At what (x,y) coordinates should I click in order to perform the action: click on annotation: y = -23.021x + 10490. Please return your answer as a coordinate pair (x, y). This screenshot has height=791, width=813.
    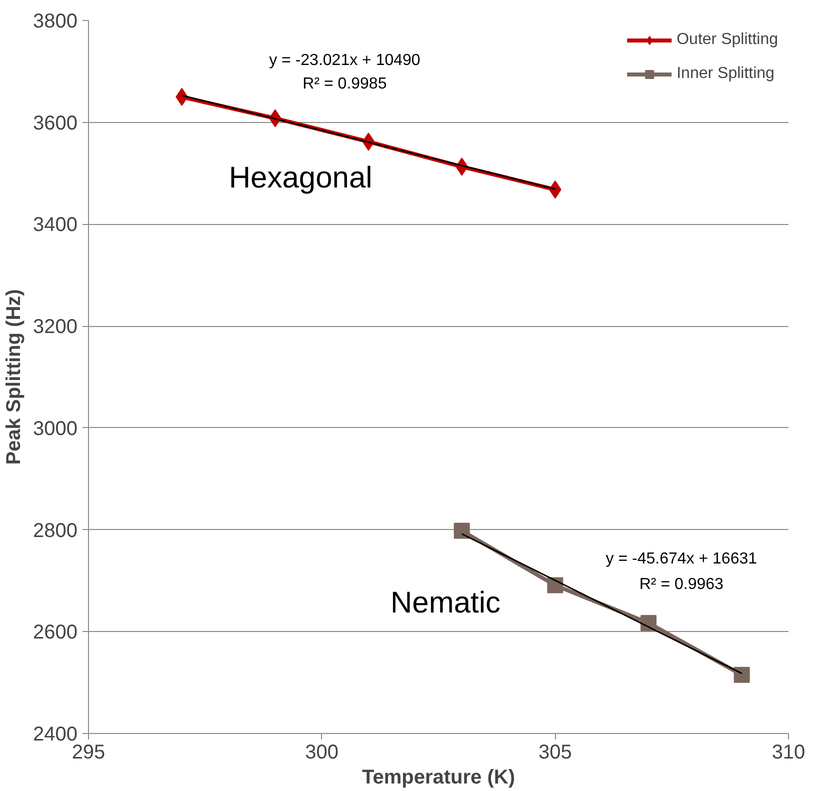
    Looking at the image, I should click on (344, 60).